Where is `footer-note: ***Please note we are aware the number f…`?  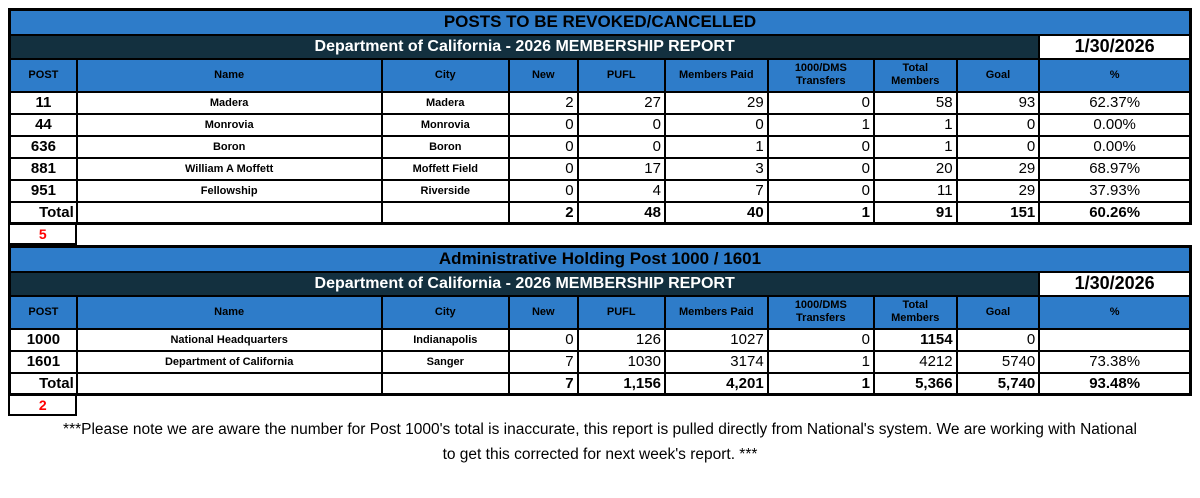 footer-note: ***Please note we are aware the number f… is located at coordinates (600, 442).